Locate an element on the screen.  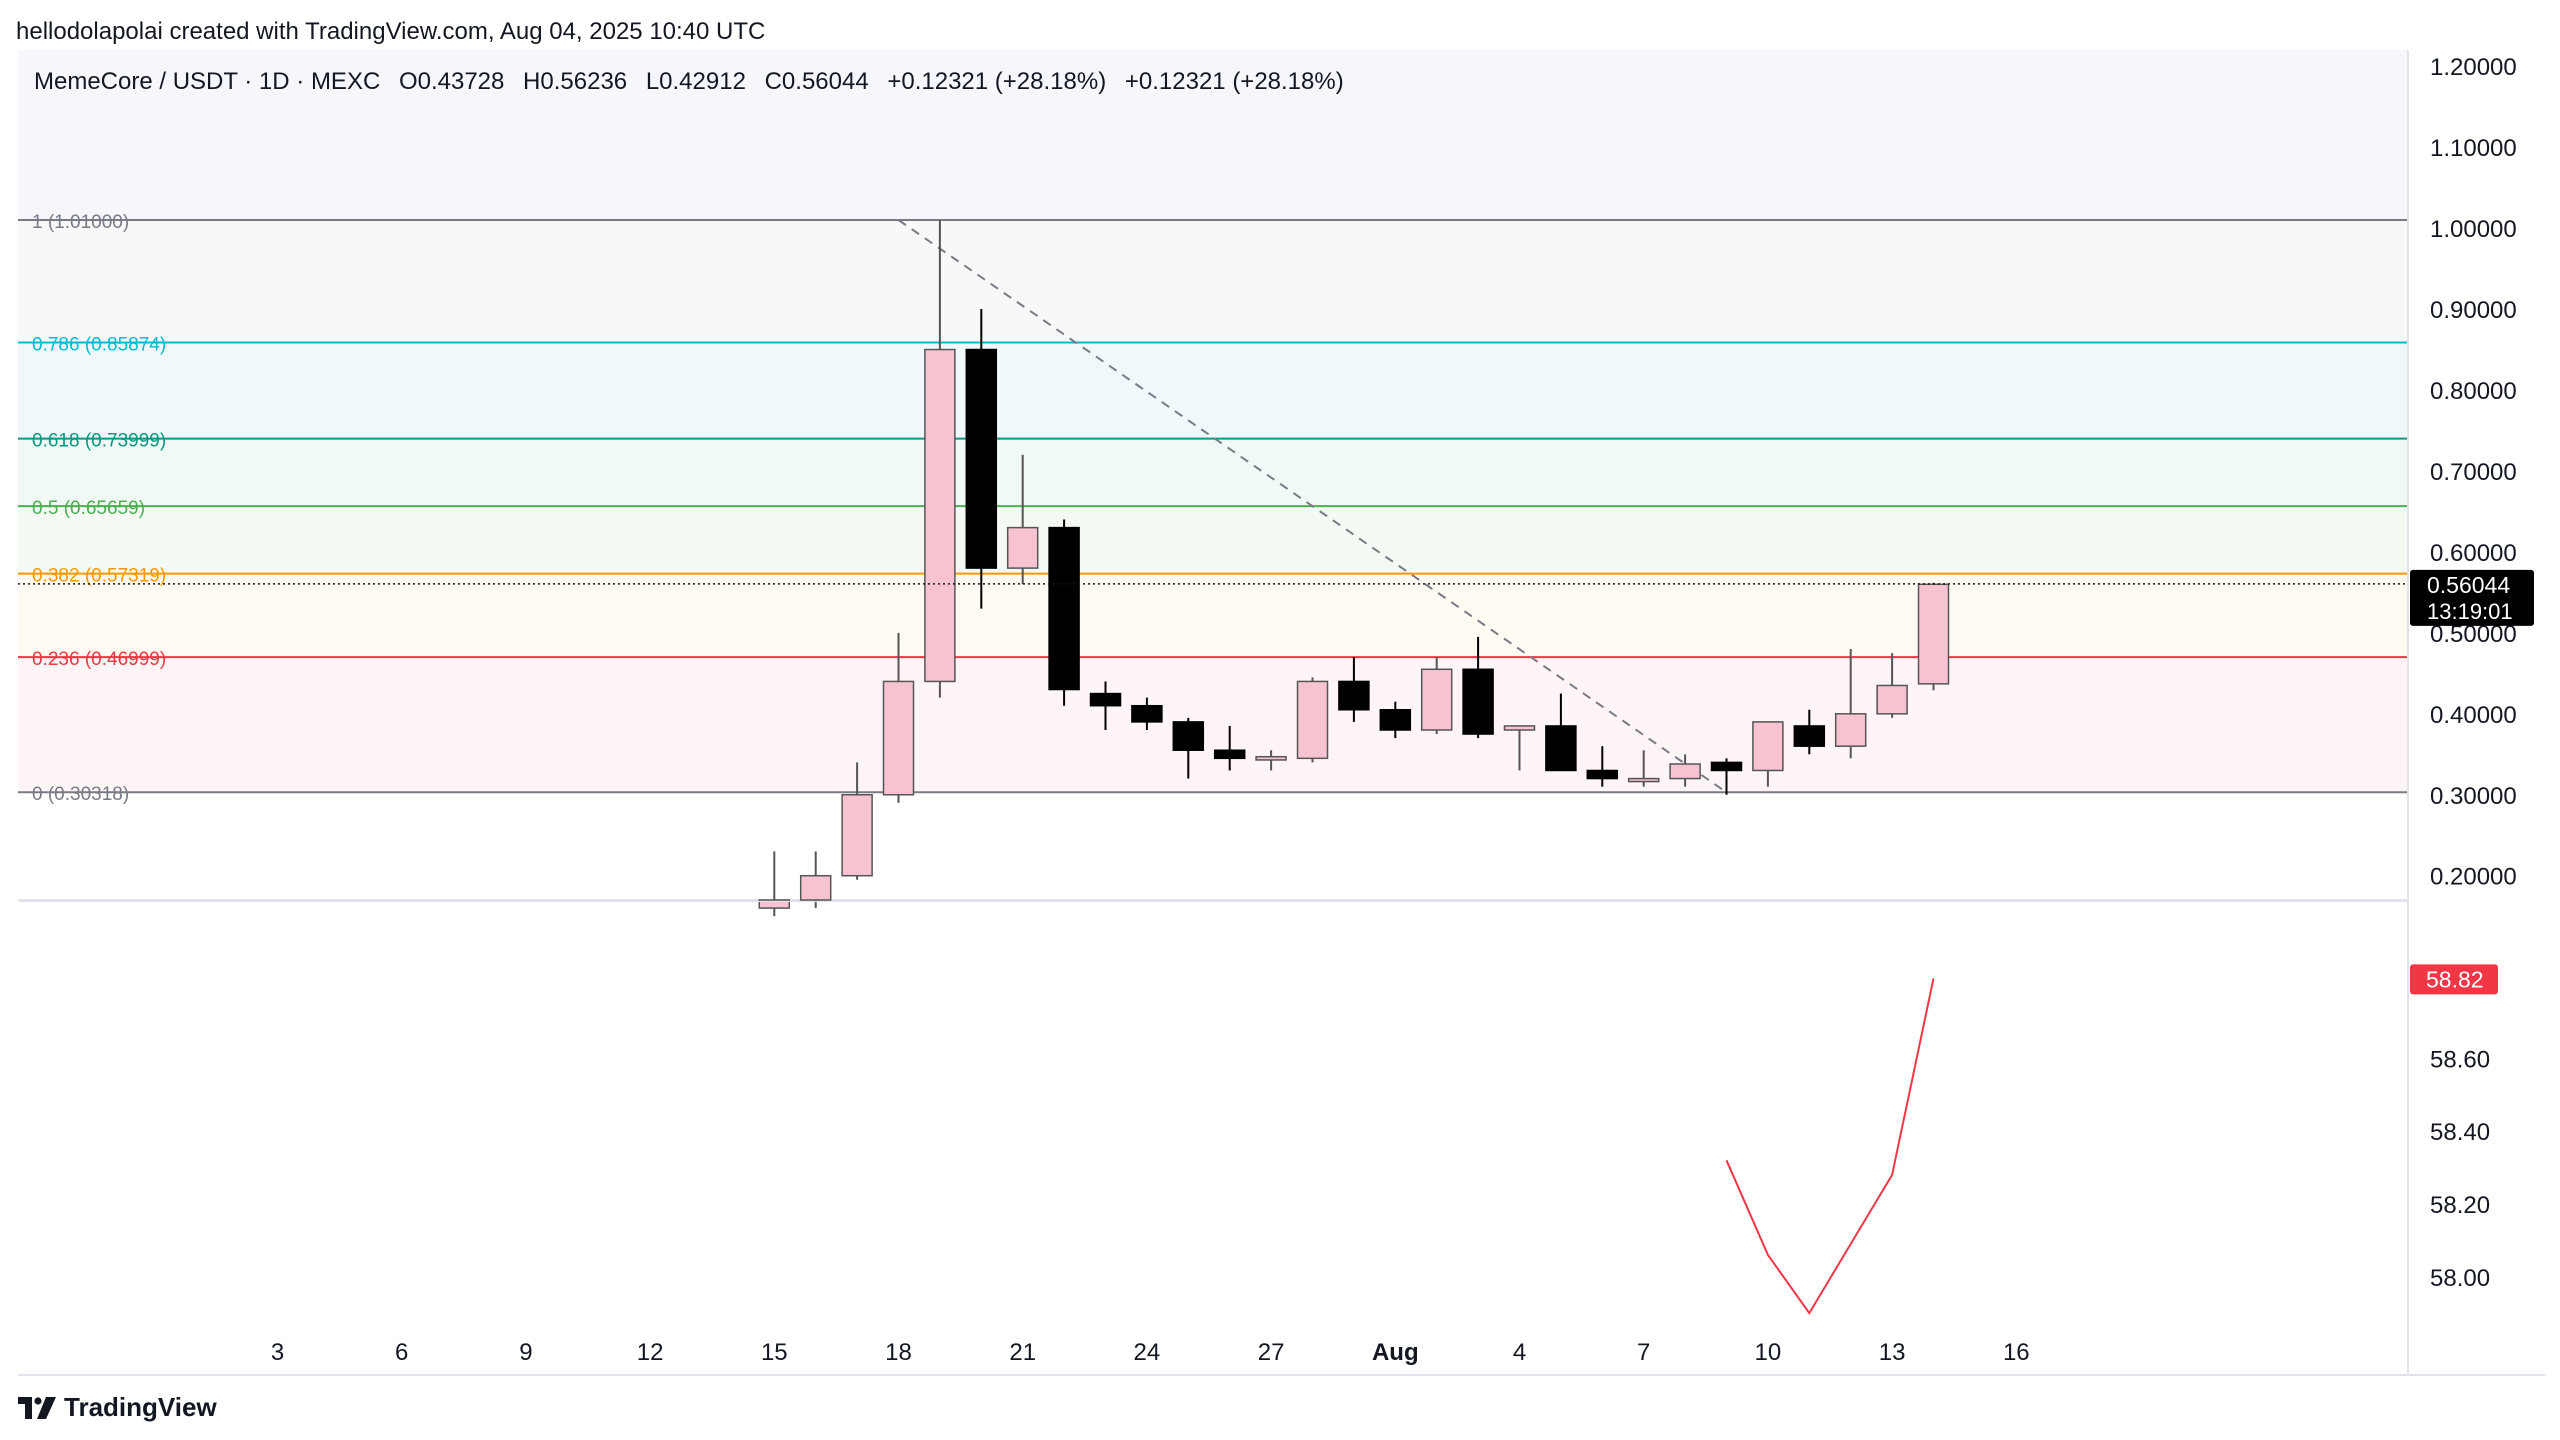
pane-separator-line is located at coordinates (1213, 901).